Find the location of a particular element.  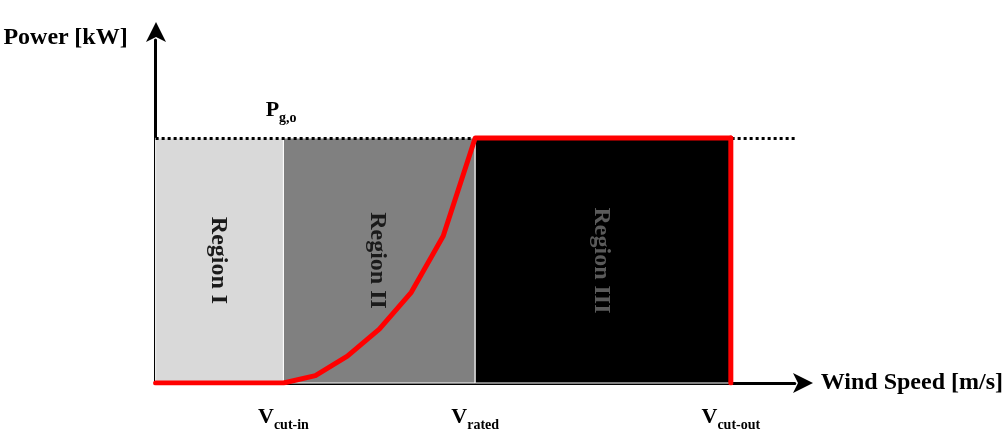

y-axis-title: Power [kW] is located at coordinates (65, 36).